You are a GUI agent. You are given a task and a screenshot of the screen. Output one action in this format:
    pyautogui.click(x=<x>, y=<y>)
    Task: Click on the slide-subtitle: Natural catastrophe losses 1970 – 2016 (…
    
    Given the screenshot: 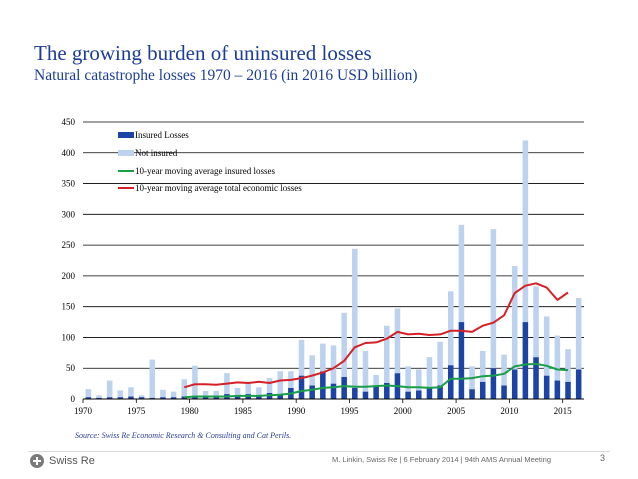 What is the action you would take?
    pyautogui.click(x=226, y=75)
    